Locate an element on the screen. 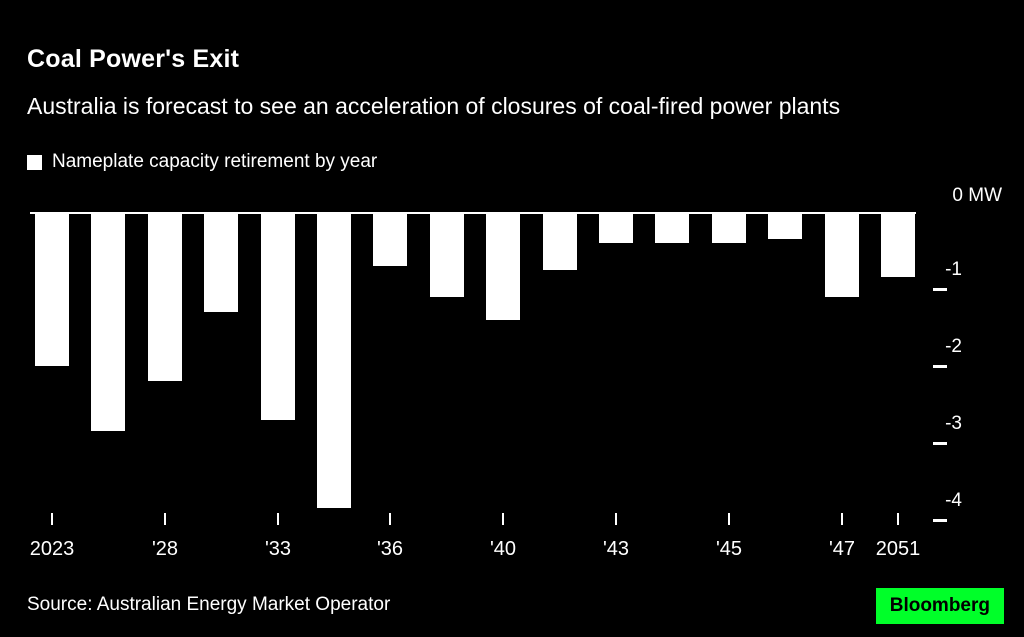  y-axis-label: -2 is located at coordinates (953, 346).